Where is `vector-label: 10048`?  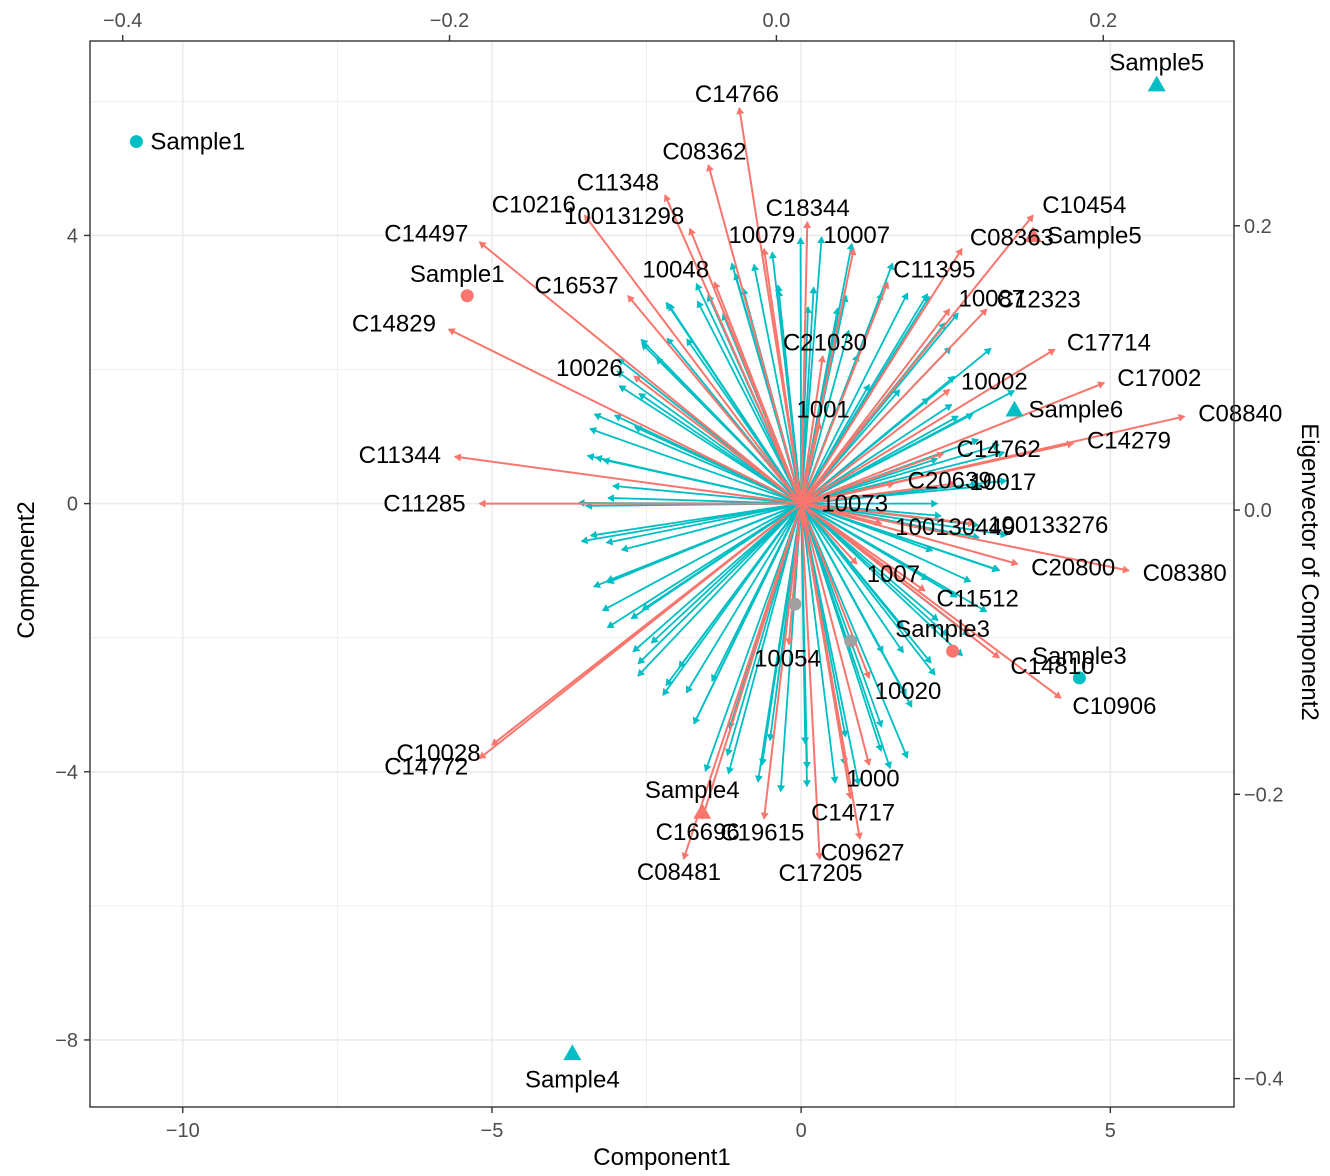
vector-label: 10048 is located at coordinates (675, 269).